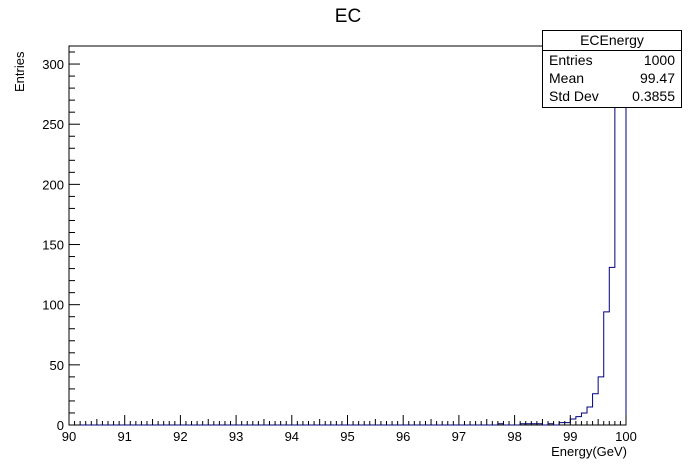 This screenshot has height=472, width=696. I want to click on x-tick-label: 98, so click(514, 436).